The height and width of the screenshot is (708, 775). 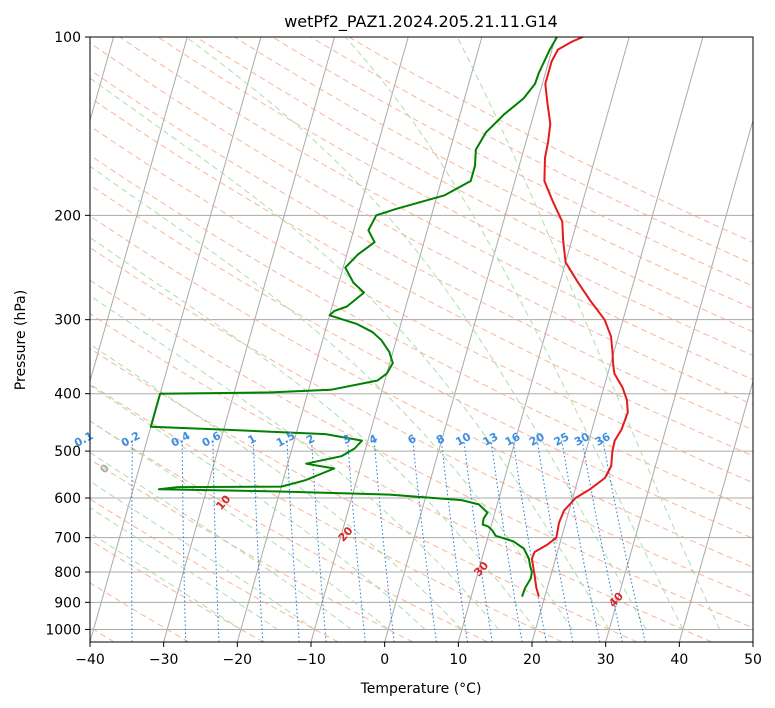 What do you see at coordinates (562, 439) in the screenshot?
I see `mixing-ratio-label: 25` at bounding box center [562, 439].